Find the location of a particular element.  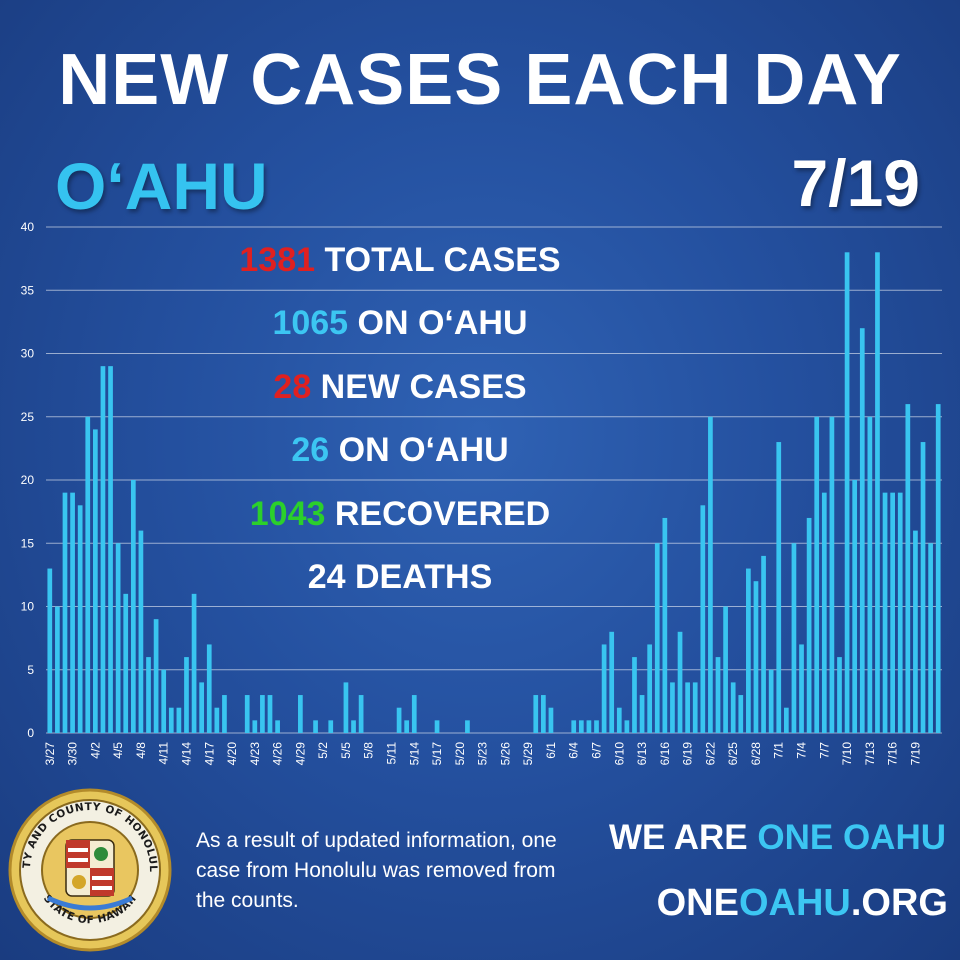

stat-total-cases: 1381 TOTAL CASES is located at coordinates (400, 268).